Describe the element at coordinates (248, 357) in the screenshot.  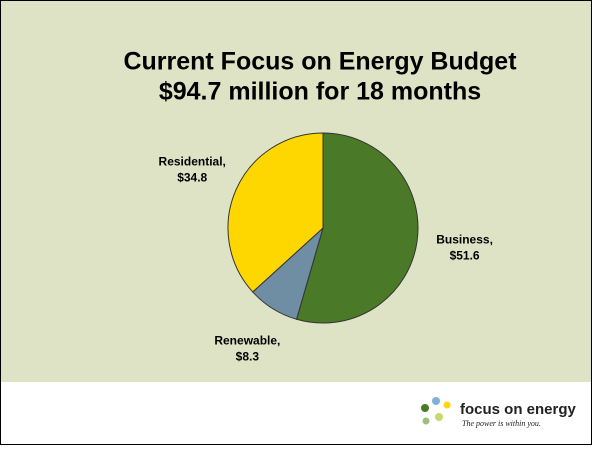
I see `slice-value-label: $8.3` at that location.